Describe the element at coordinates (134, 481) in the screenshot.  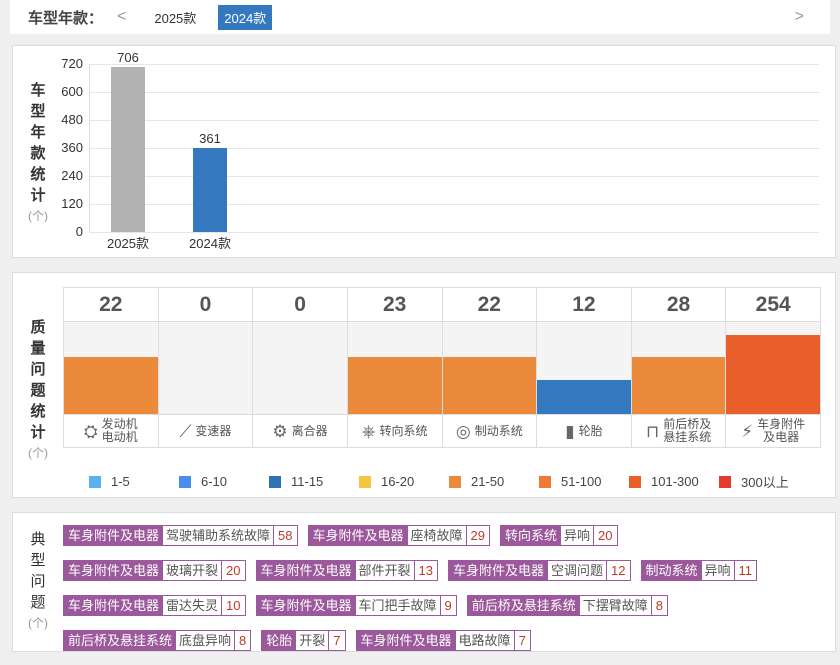
I see `legend-item: 1-5` at that location.